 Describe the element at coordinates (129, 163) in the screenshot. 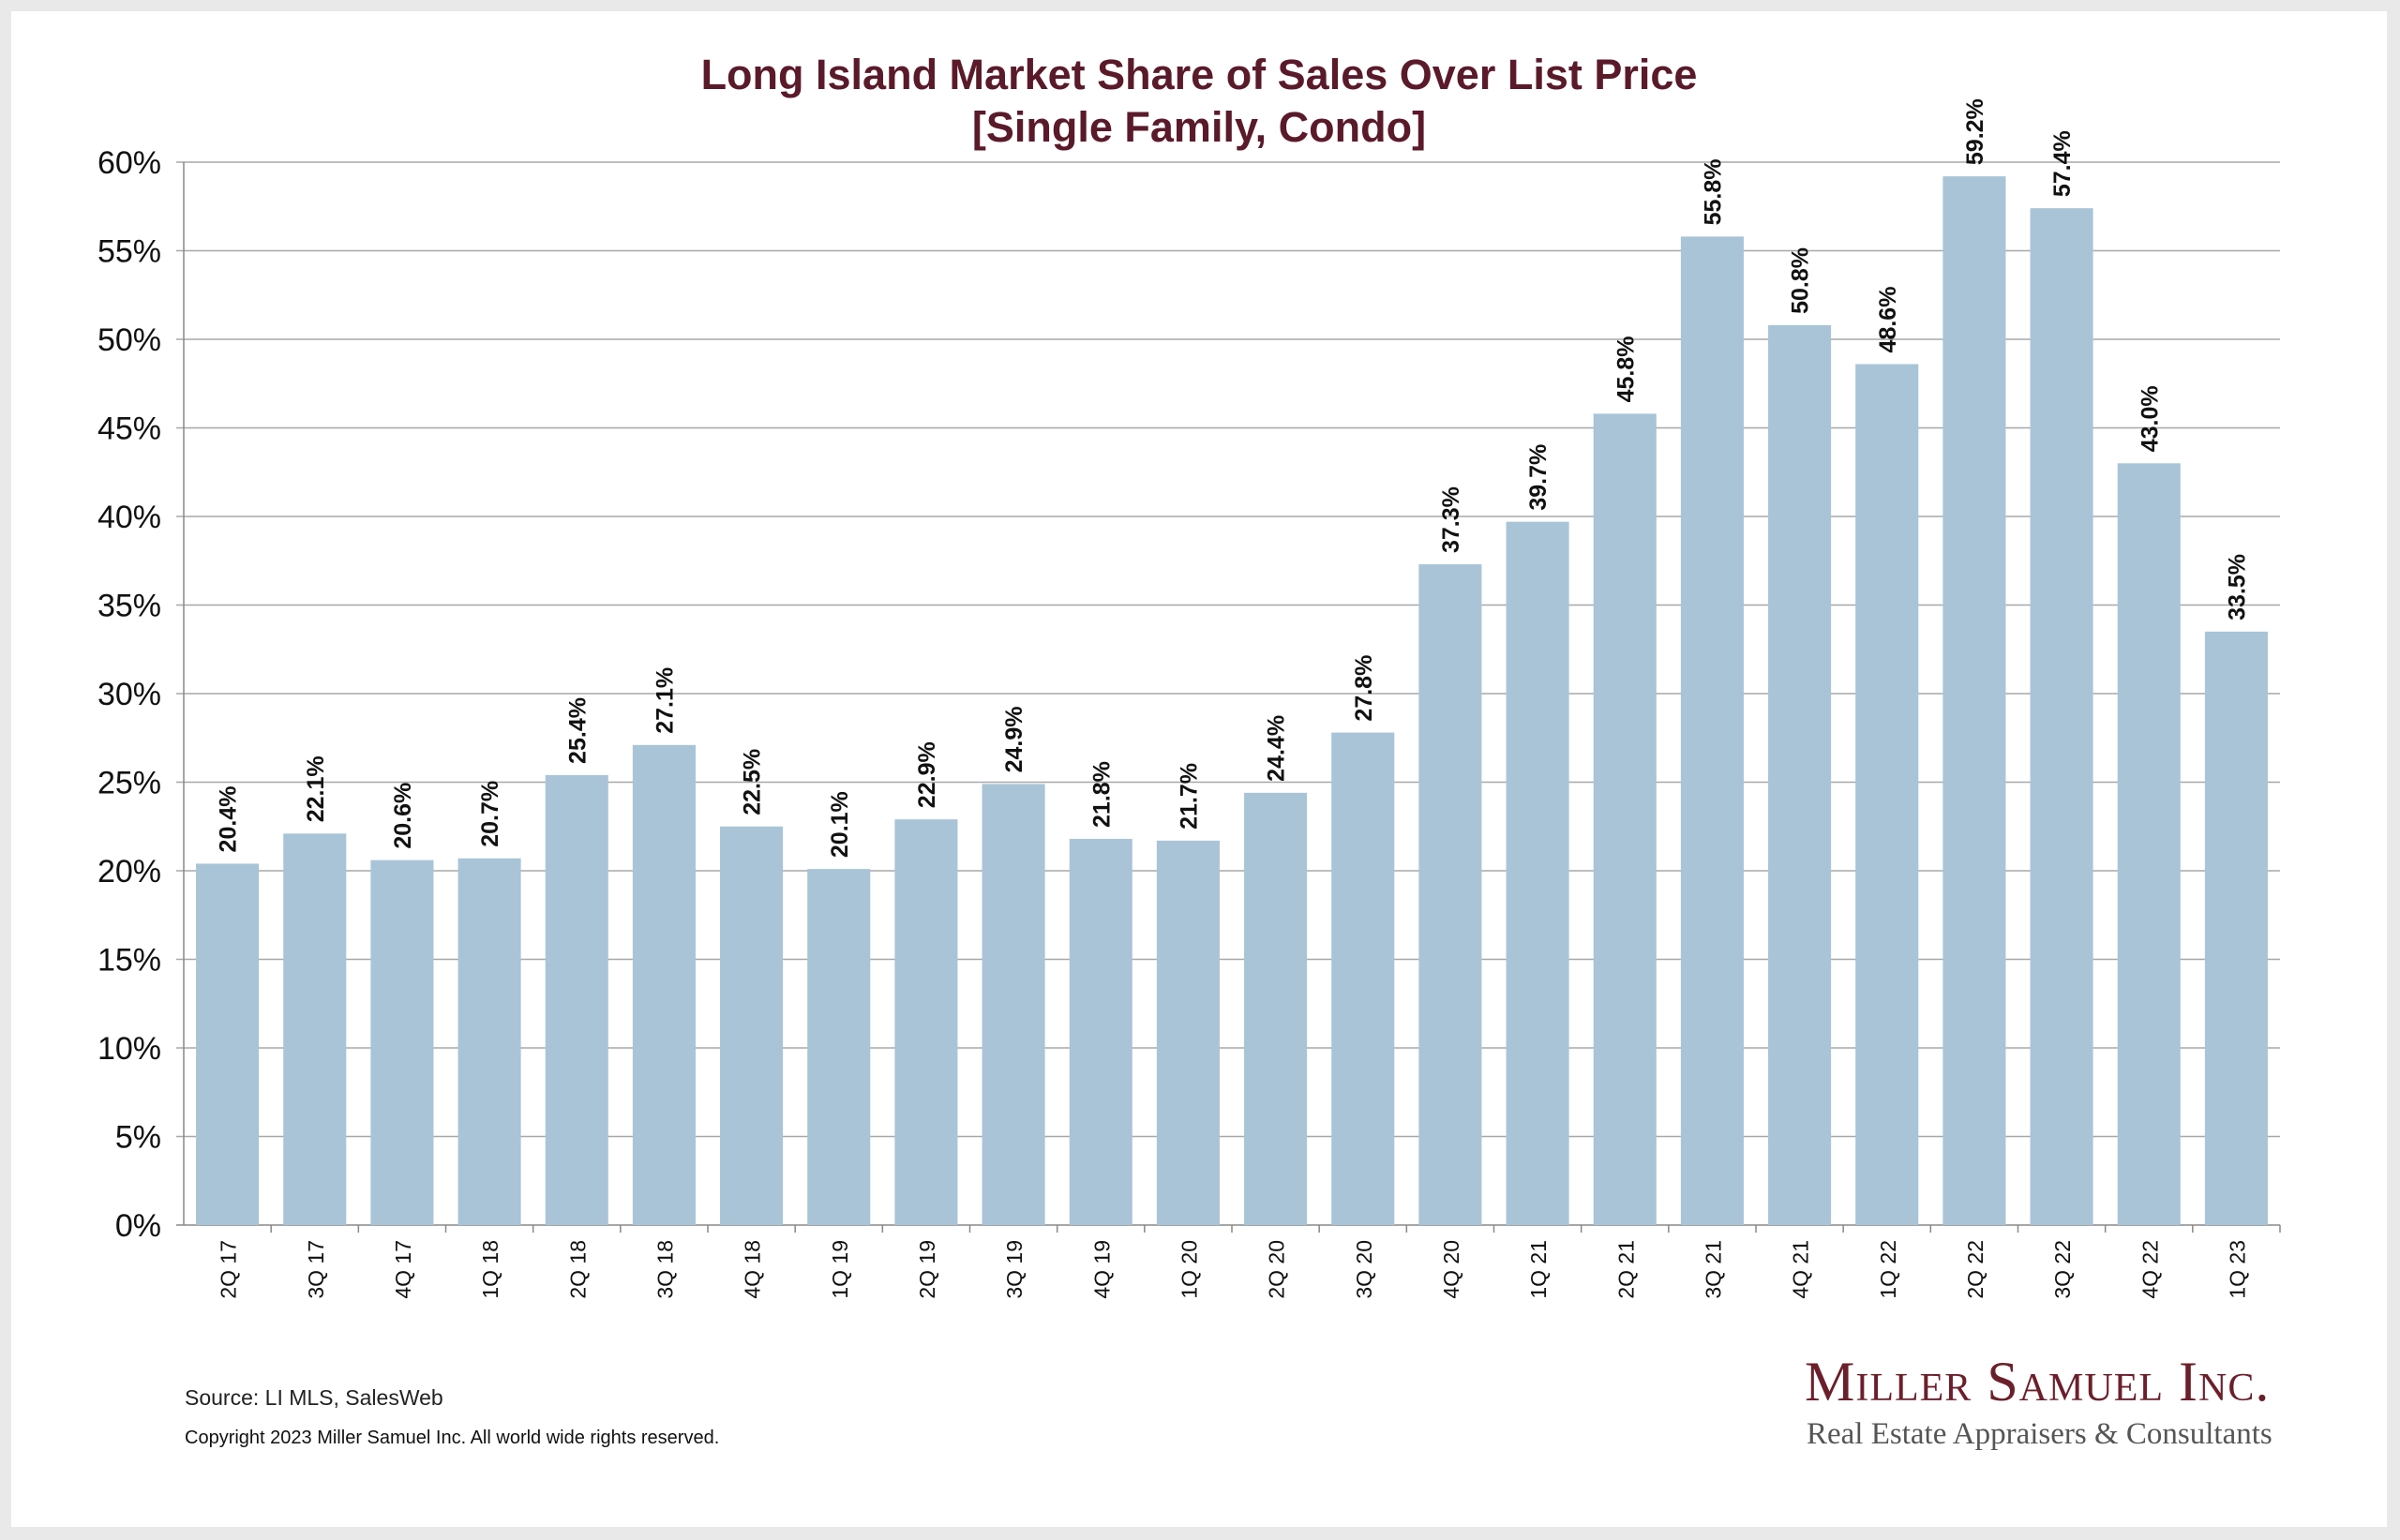

I see `y-tick-label: 60%` at that location.